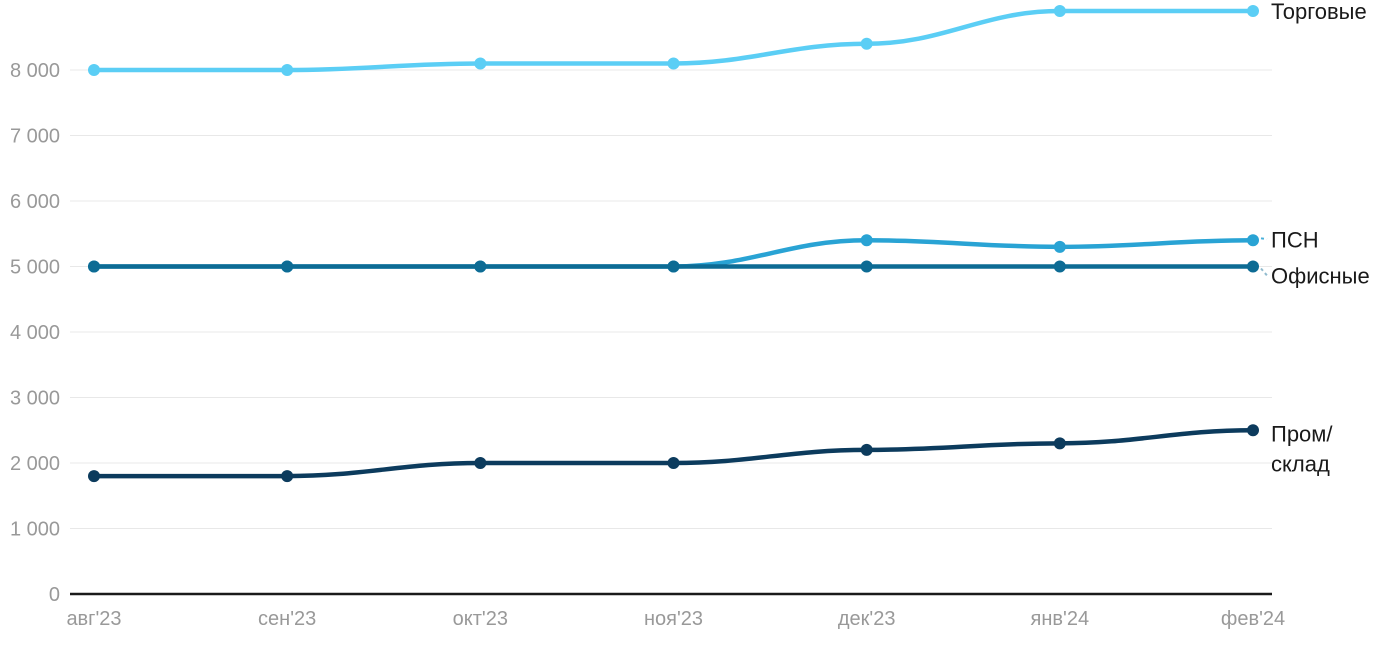 The height and width of the screenshot is (650, 1400). I want to click on x-tick-label: янв'24, so click(1060, 619).